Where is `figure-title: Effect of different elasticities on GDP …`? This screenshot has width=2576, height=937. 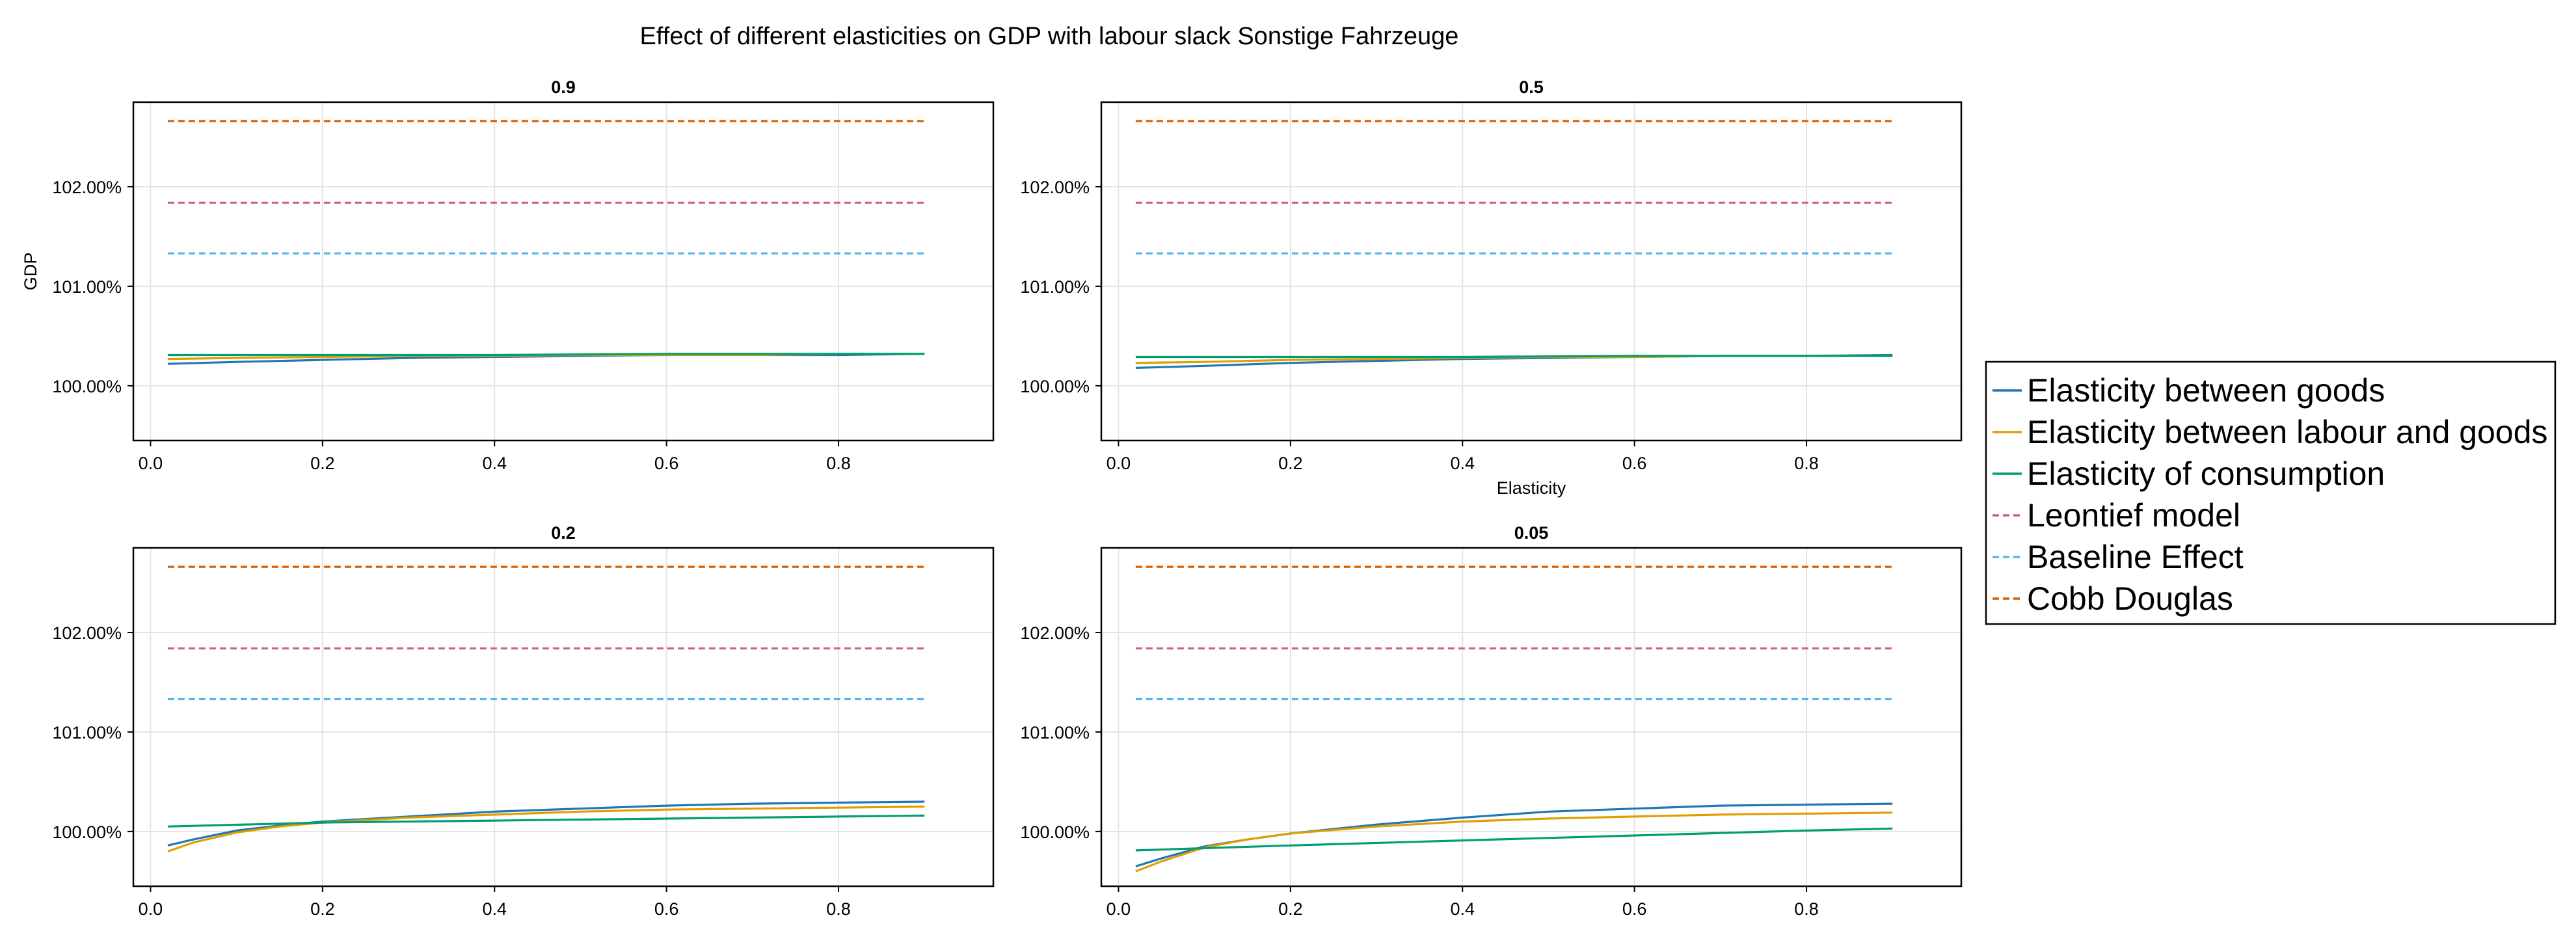 figure-title: Effect of different elasticities on GDP … is located at coordinates (1049, 36).